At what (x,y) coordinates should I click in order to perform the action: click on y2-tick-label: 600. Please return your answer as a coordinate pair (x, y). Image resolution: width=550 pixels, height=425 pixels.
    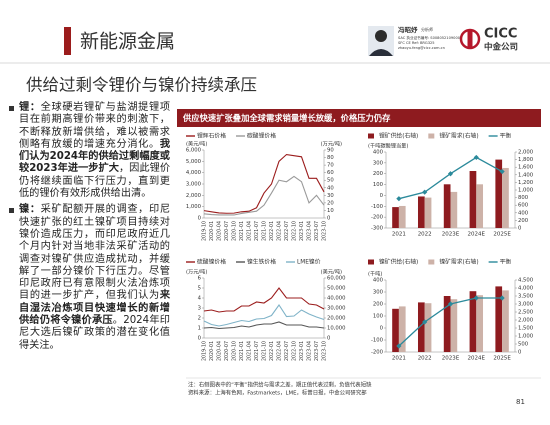
    Looking at the image, I should click on (523, 206).